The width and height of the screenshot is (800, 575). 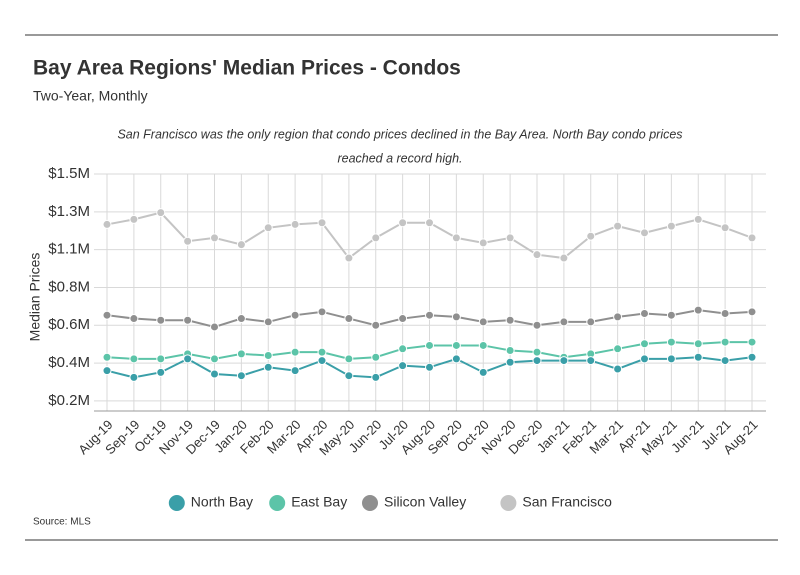 I want to click on y-tick-label: $1.3M, so click(x=69, y=211).